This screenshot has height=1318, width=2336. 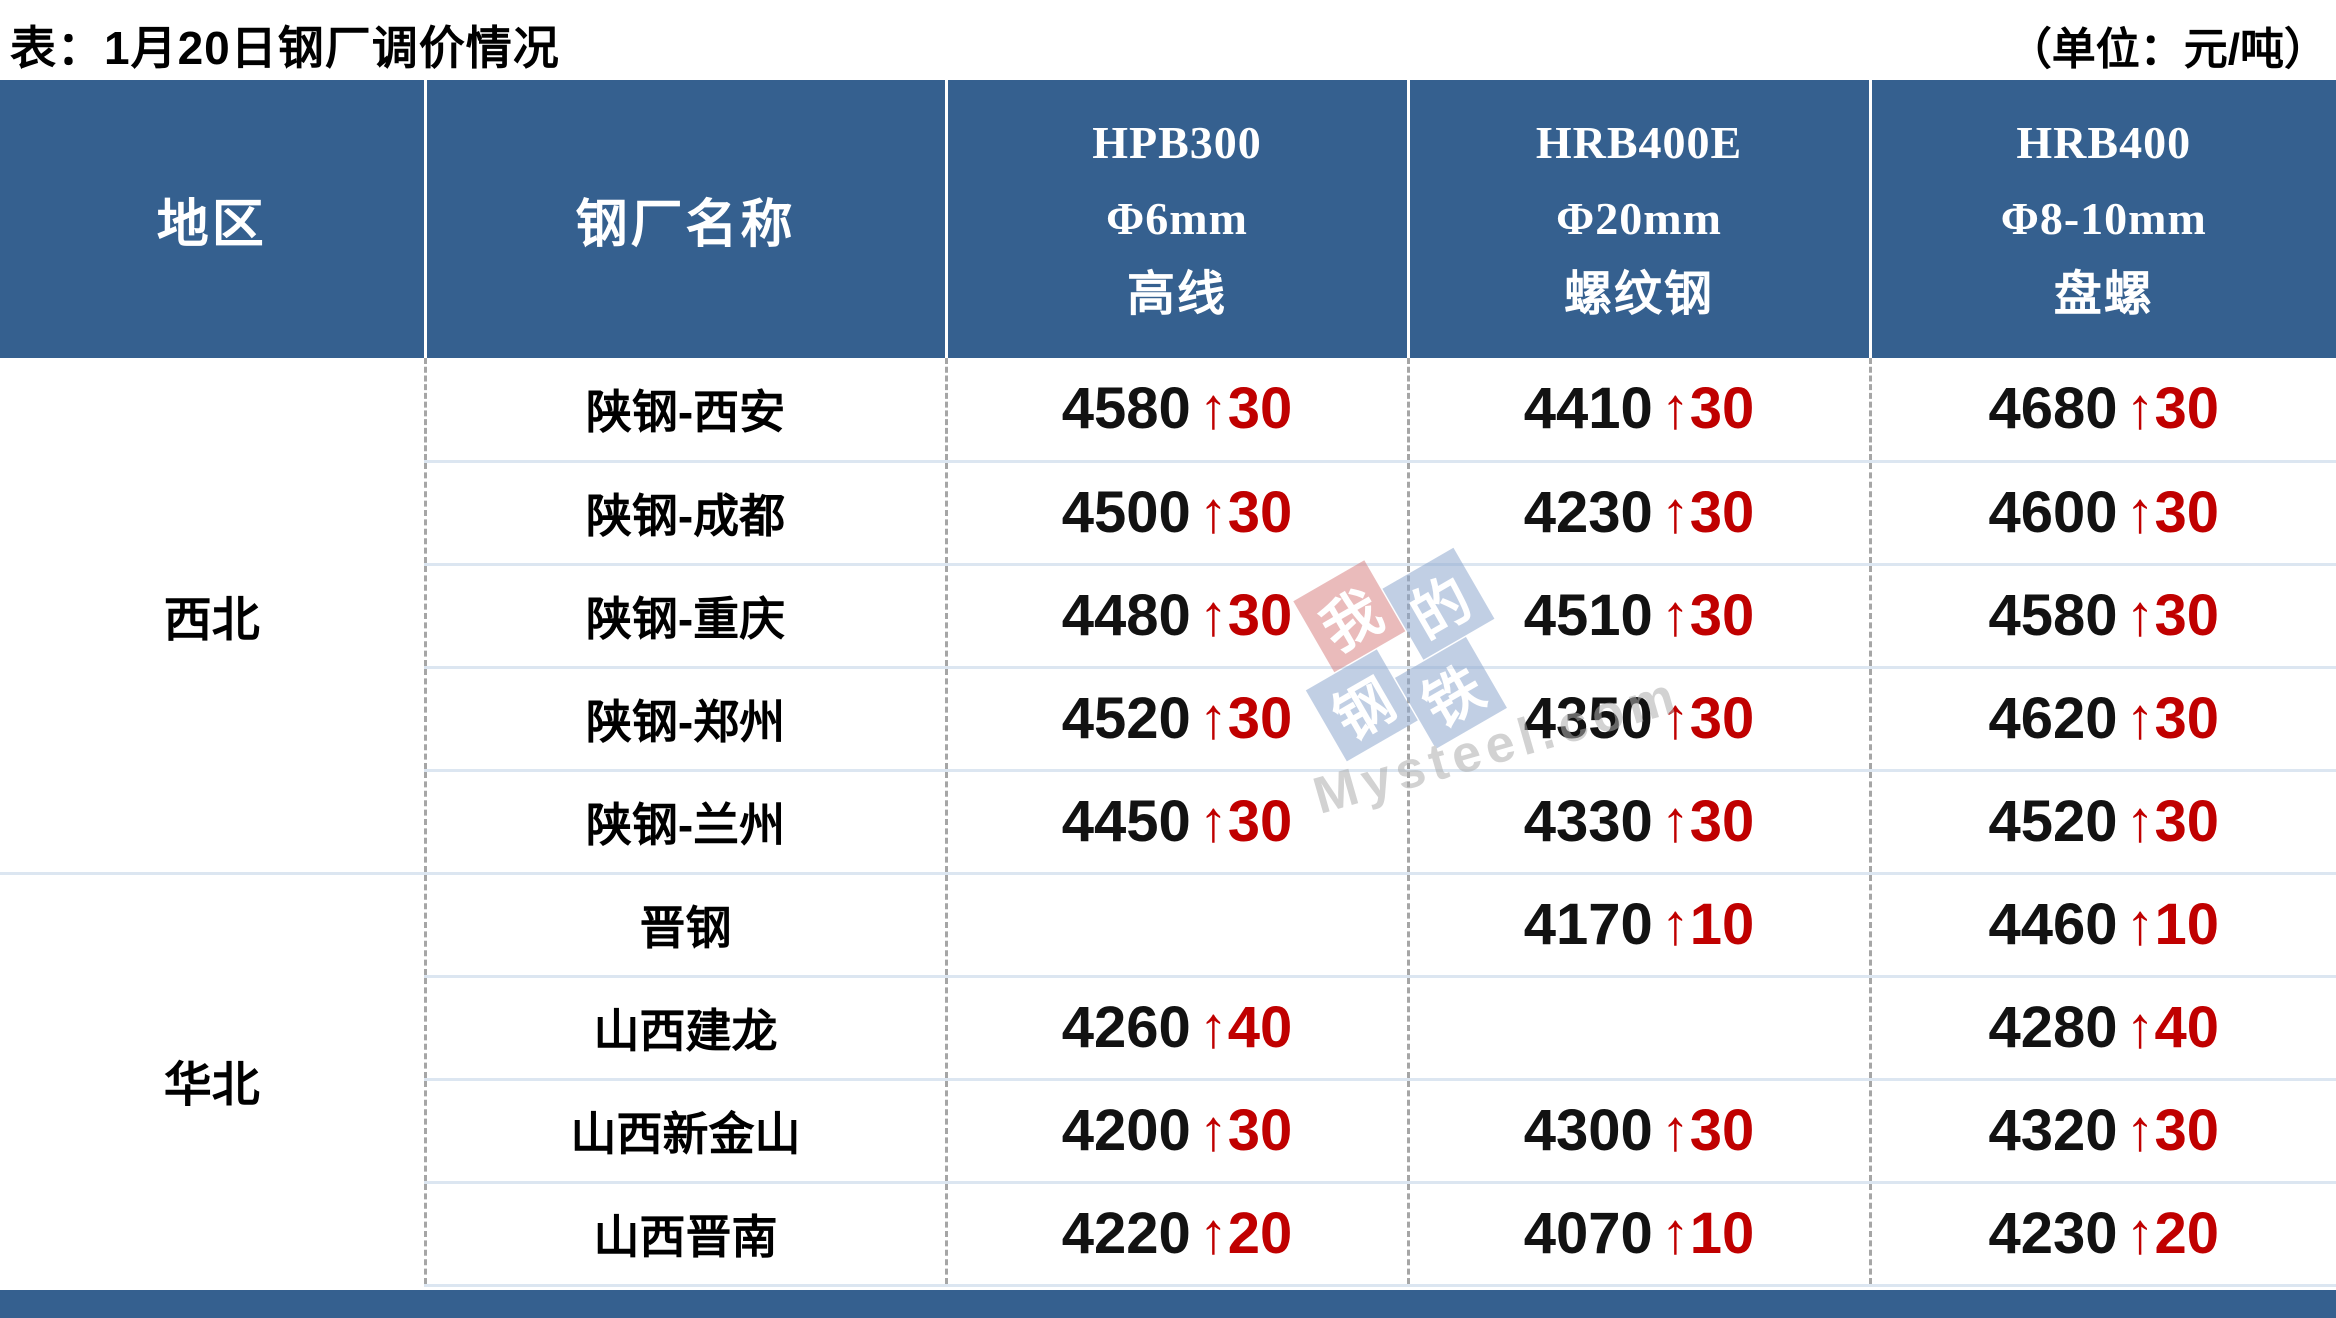 I want to click on price-value: 4280, so click(x=2053, y=1027).